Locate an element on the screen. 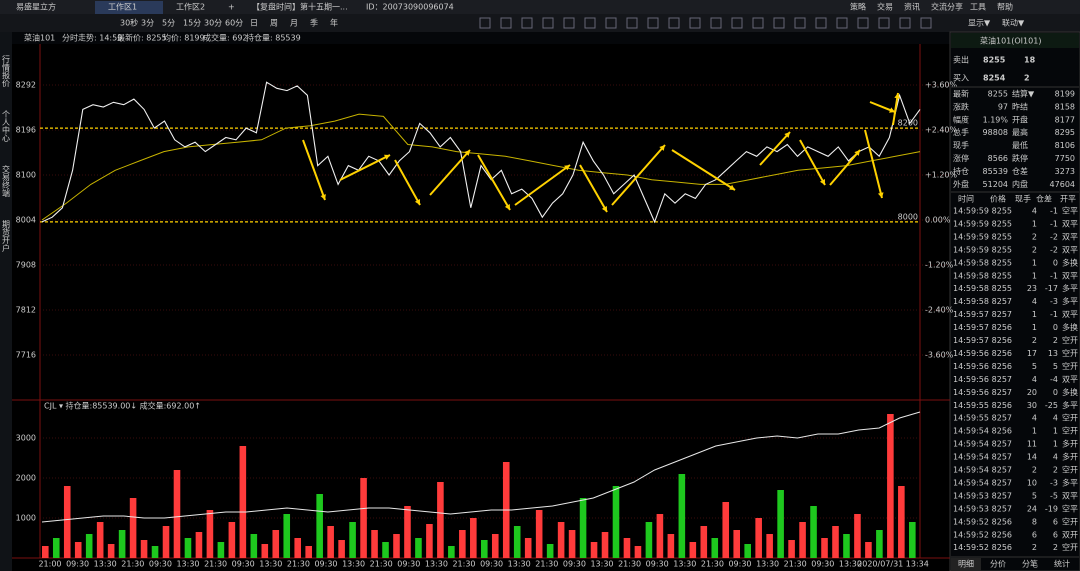 This screenshot has width=1080, height=571. percent-tick-label: +3.60% is located at coordinates (941, 85).